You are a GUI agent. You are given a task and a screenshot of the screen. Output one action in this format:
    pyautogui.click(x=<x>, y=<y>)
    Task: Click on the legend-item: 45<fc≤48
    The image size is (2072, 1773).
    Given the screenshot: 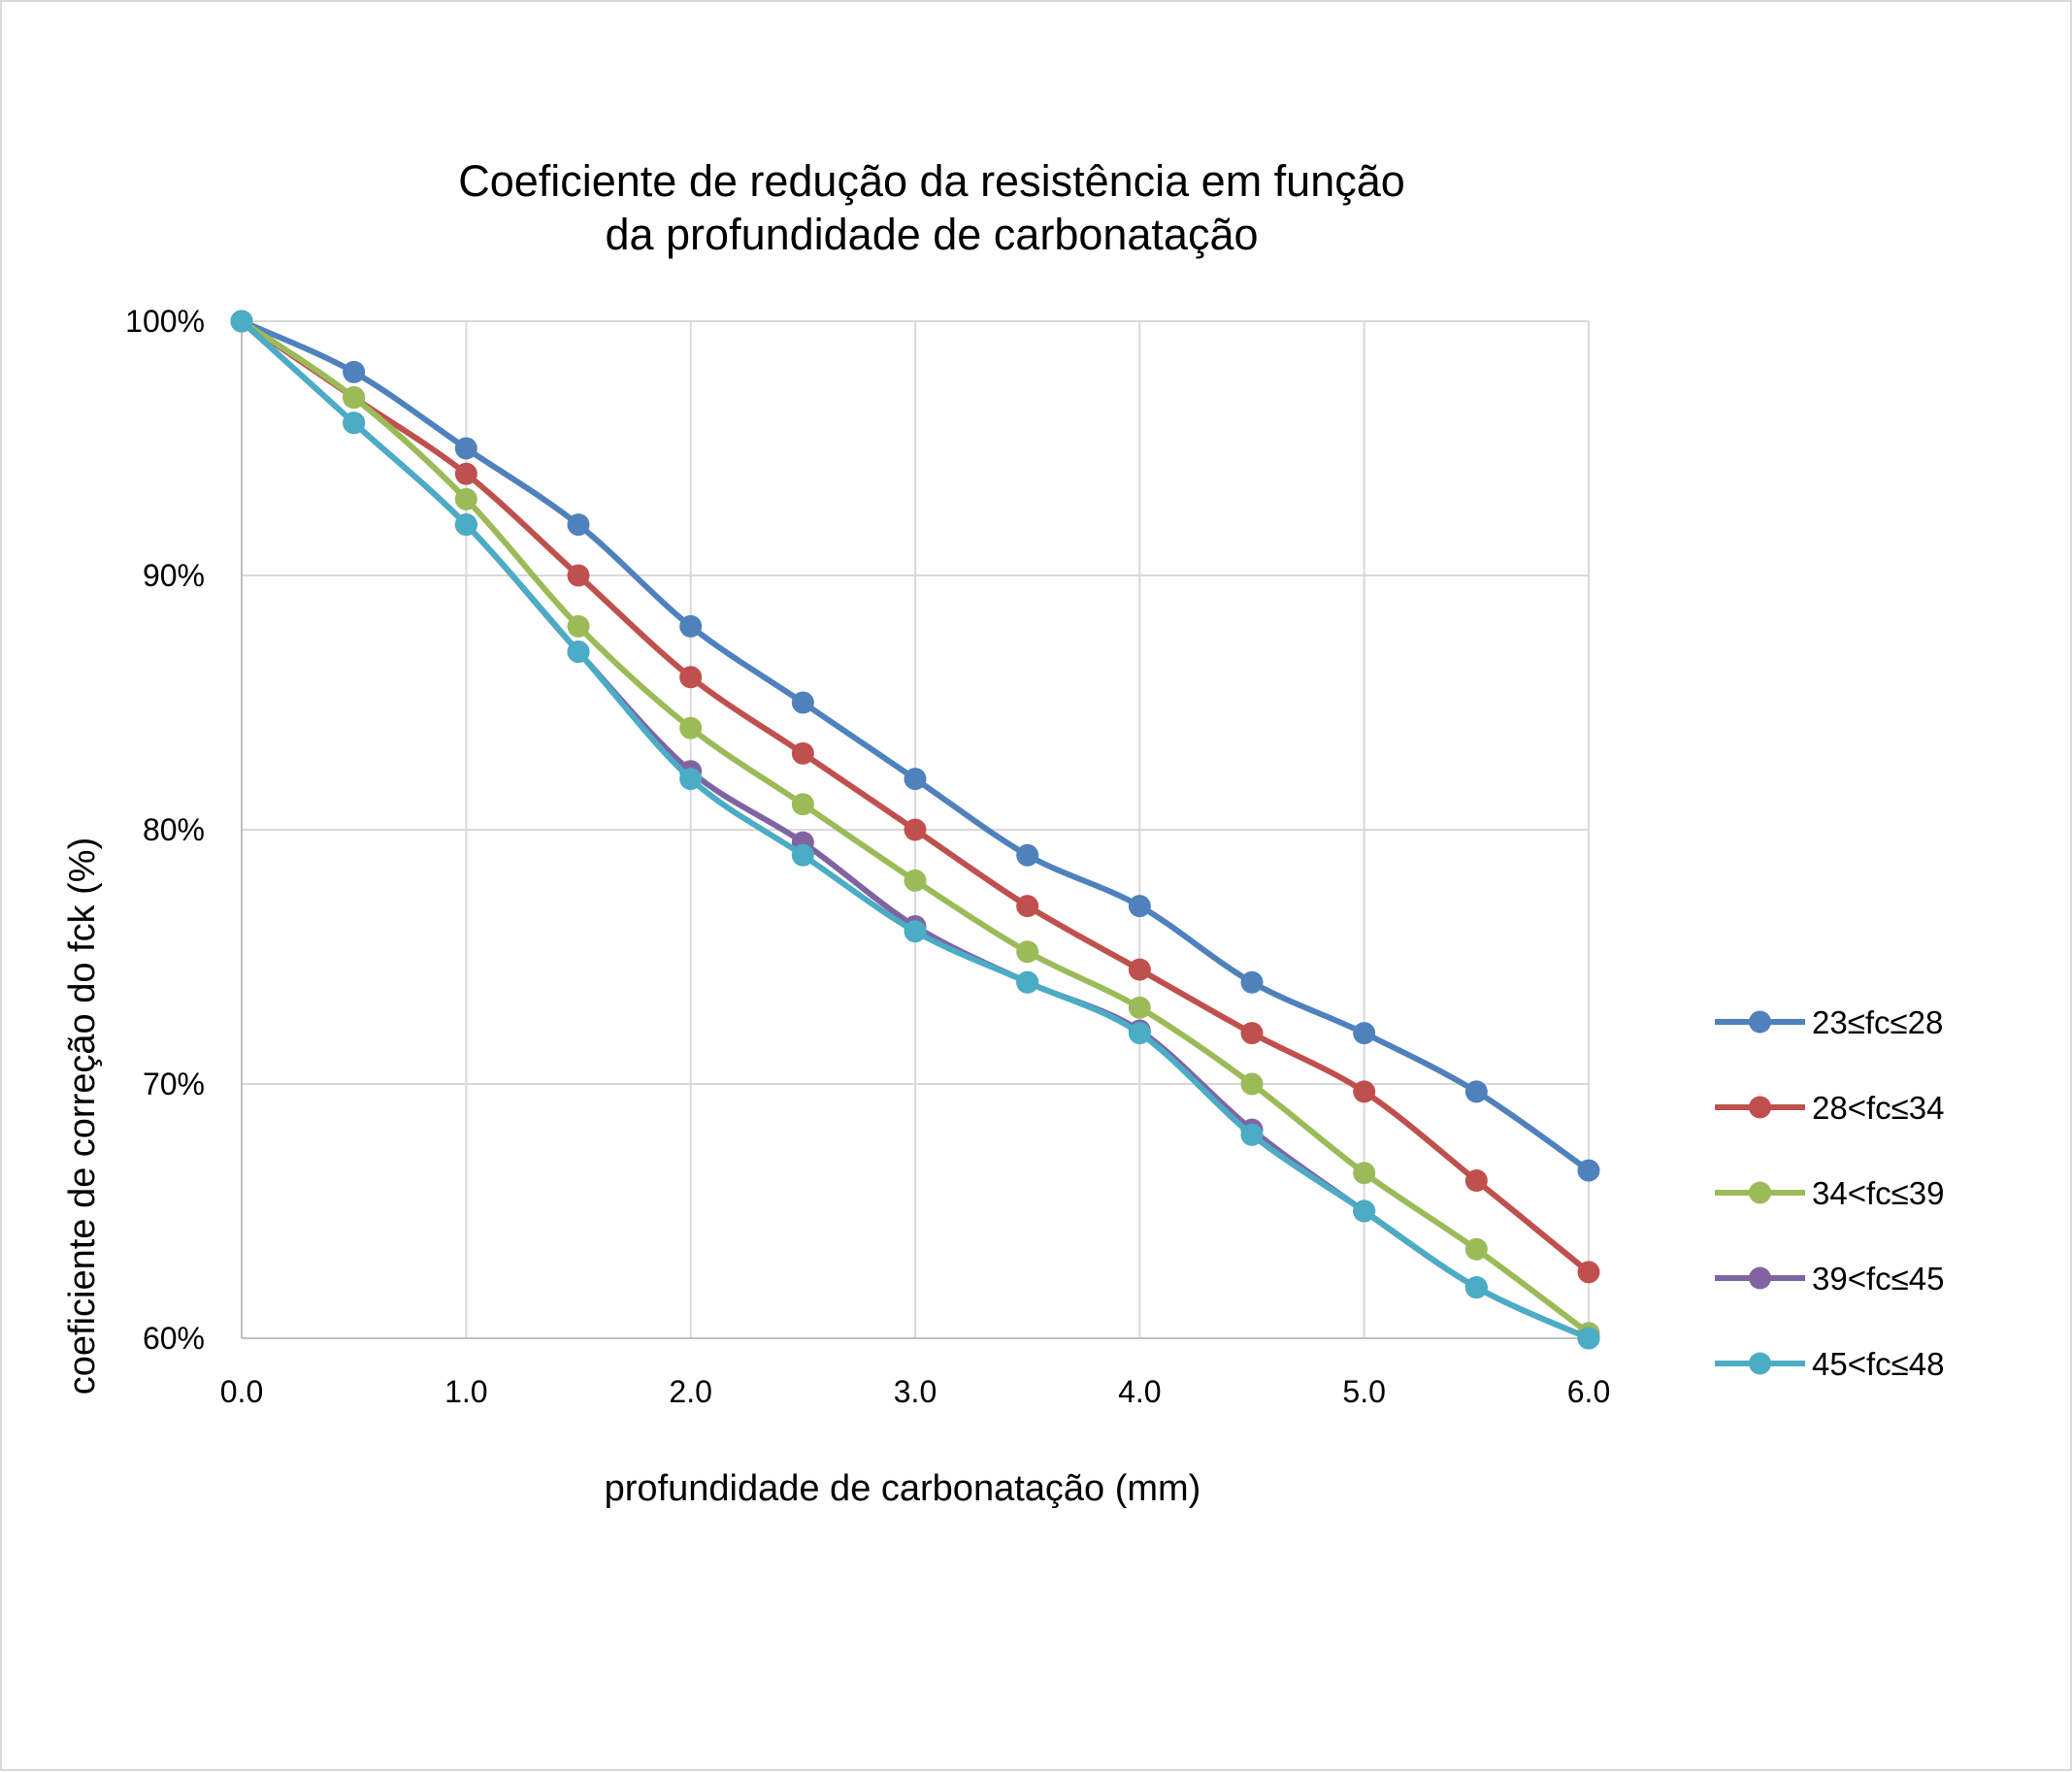 What is the action you would take?
    pyautogui.click(x=1830, y=1364)
    